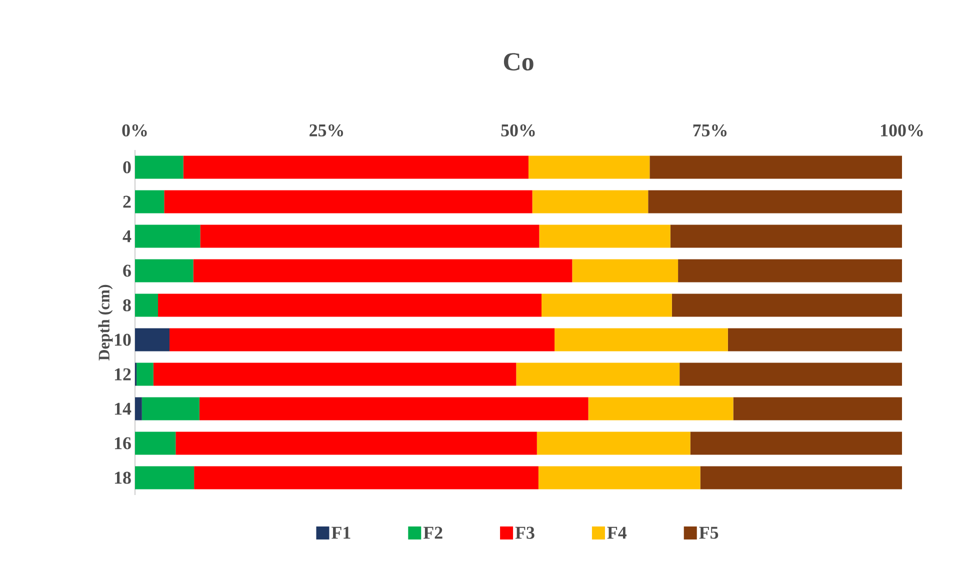 The width and height of the screenshot is (956, 583). I want to click on x-tick-label: 0%, so click(134, 130).